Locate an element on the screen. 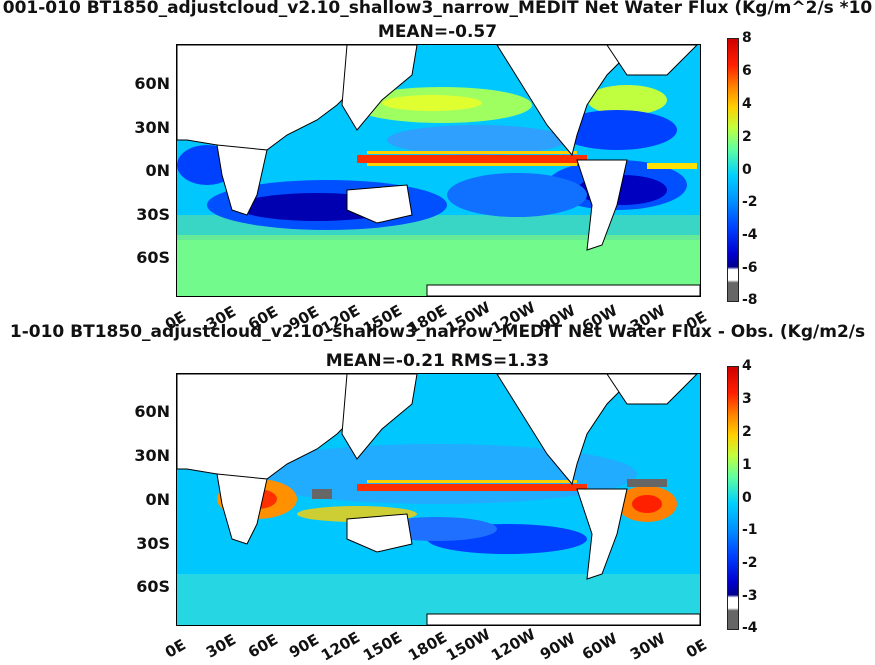  panel1-lat-0n: 0N is located at coordinates (157, 170).